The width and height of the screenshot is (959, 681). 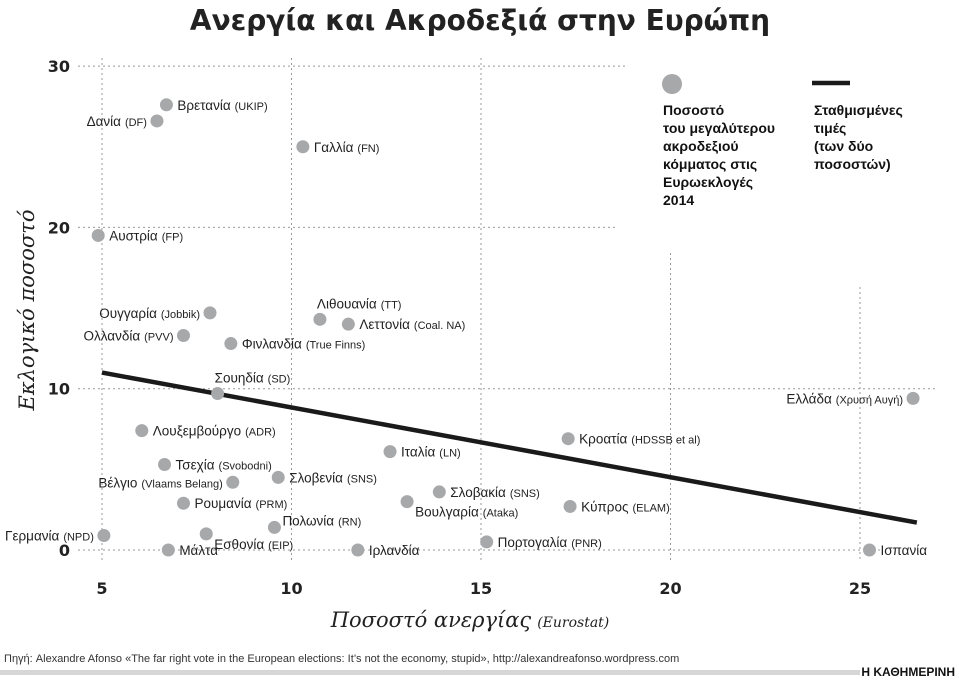 What do you see at coordinates (158, 337) in the screenshot?
I see `point-party: (PVV)` at bounding box center [158, 337].